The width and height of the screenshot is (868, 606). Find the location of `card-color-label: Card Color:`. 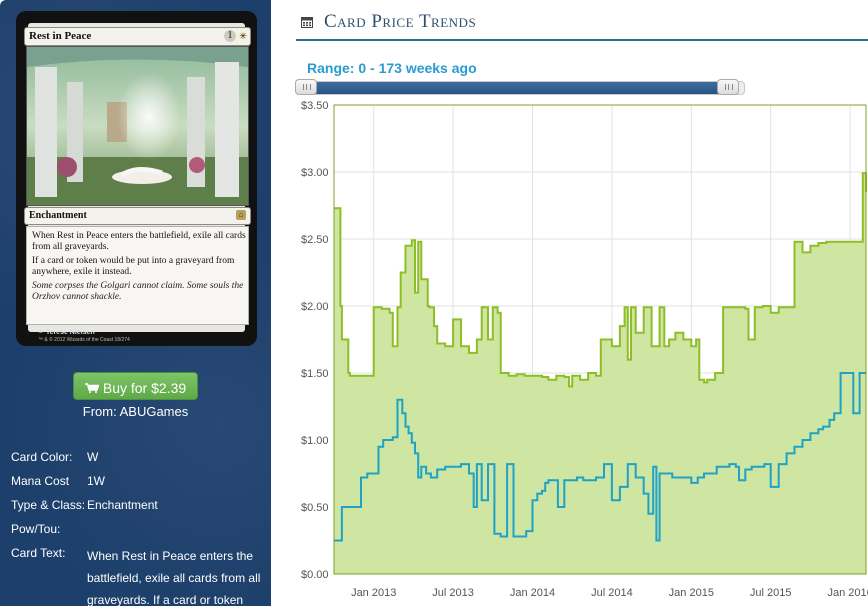

card-color-label: Card Color: is located at coordinates (42, 457).